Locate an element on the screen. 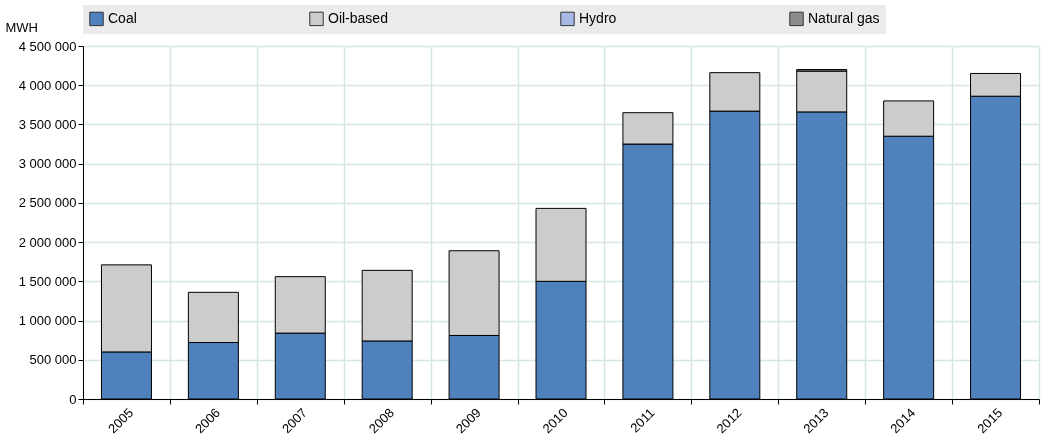 The height and width of the screenshot is (441, 1045). y-tick-label: 1 000 000 is located at coordinates (47, 321).